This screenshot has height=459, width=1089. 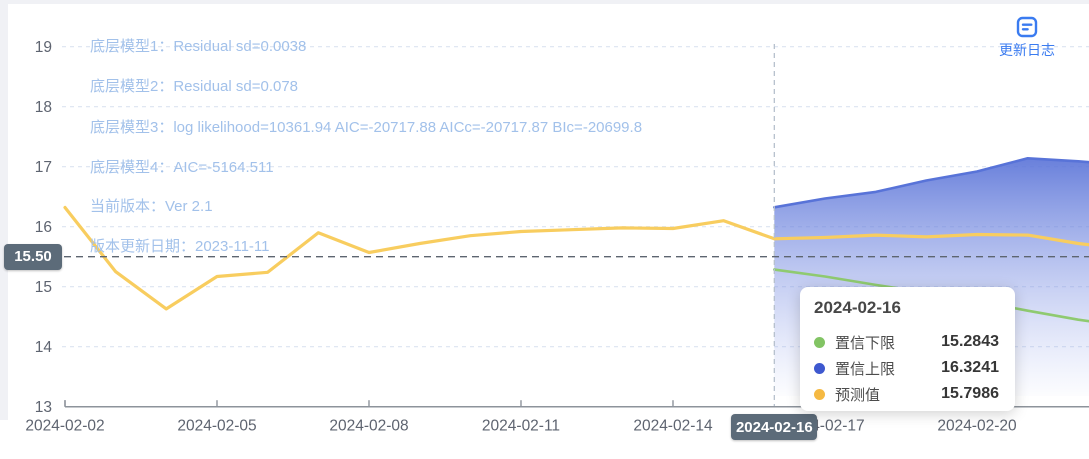 What do you see at coordinates (819, 368) in the screenshot?
I see `upper-bound-dot-icon` at bounding box center [819, 368].